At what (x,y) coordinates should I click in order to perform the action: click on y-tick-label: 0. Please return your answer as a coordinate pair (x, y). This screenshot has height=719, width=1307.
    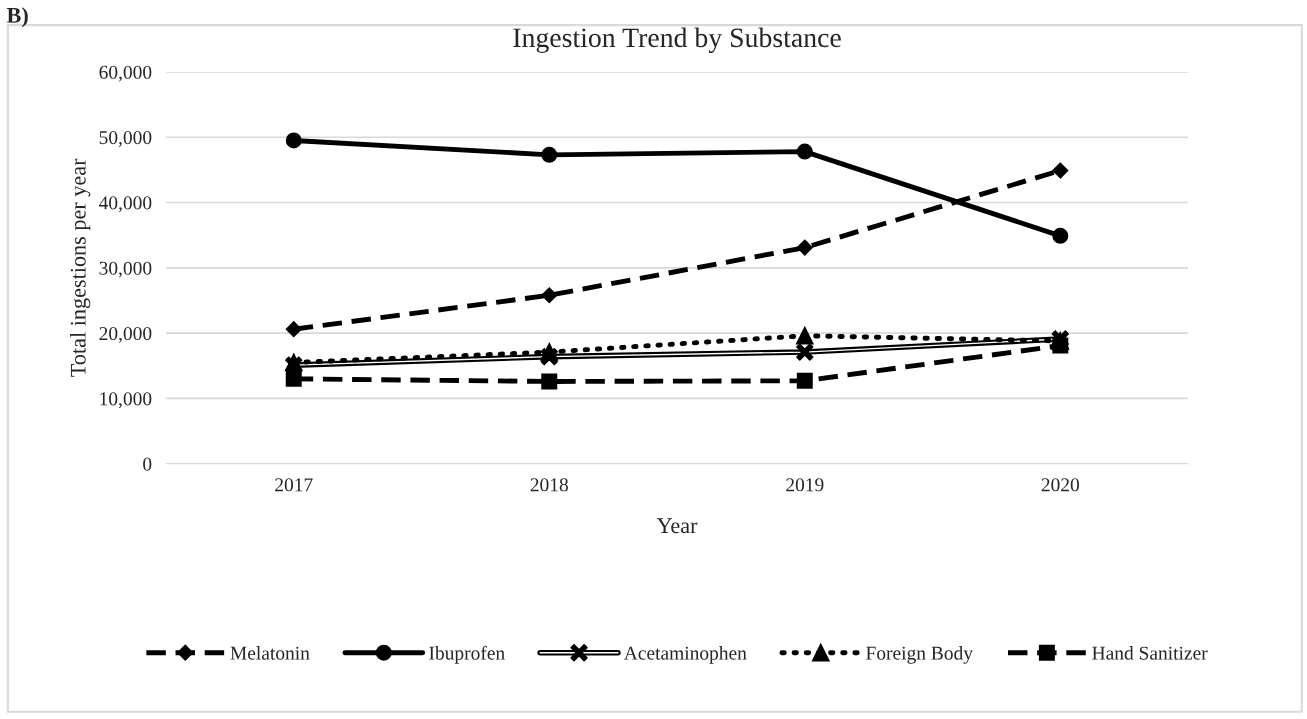
    Looking at the image, I should click on (147, 464).